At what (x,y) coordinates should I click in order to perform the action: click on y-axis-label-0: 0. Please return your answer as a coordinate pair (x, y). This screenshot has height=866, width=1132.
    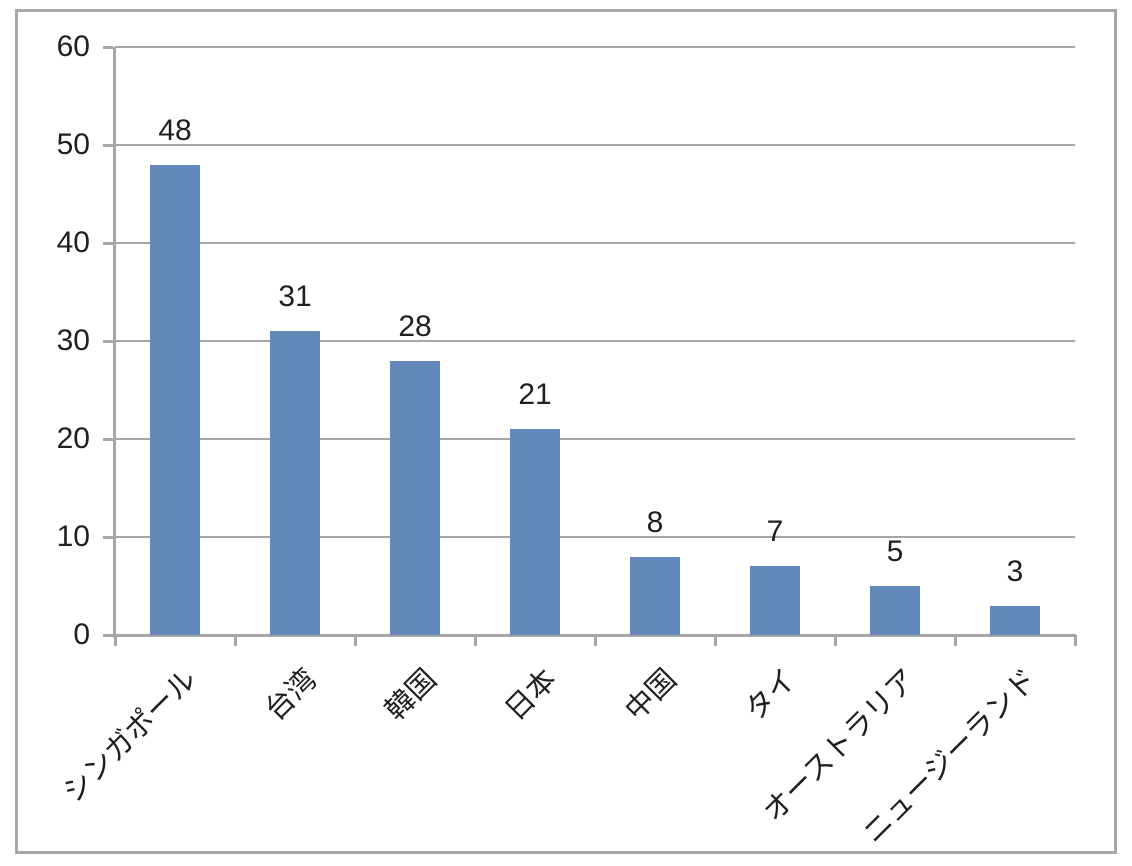
    Looking at the image, I should click on (81, 634).